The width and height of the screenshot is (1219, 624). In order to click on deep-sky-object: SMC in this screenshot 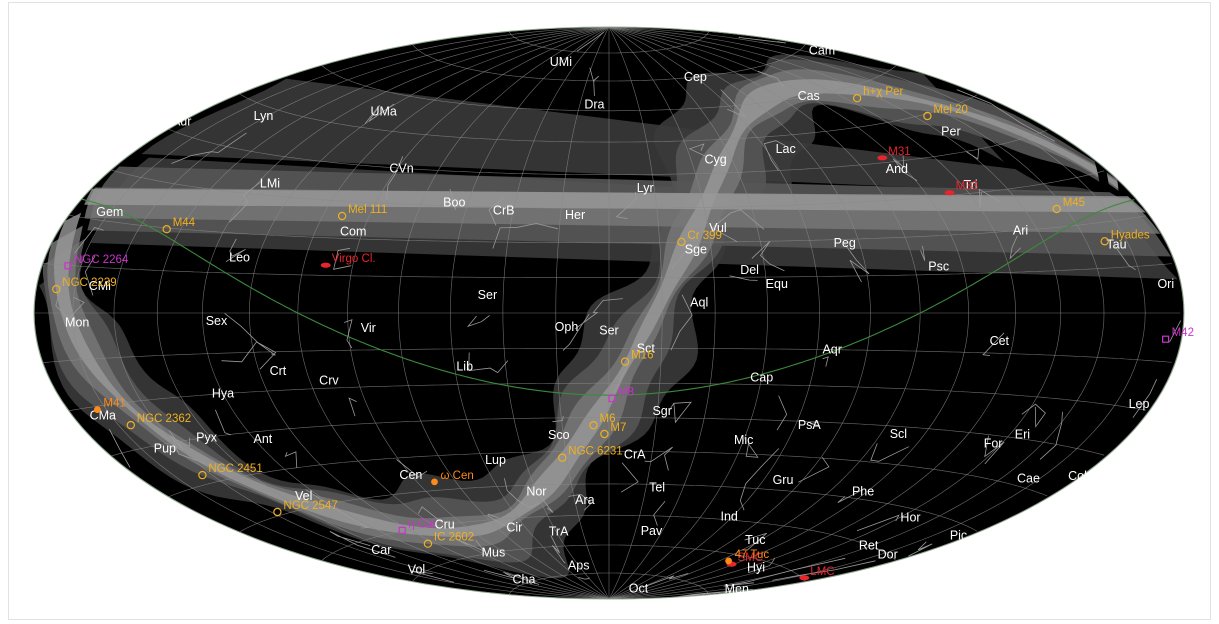, I will do `click(745, 559)`.